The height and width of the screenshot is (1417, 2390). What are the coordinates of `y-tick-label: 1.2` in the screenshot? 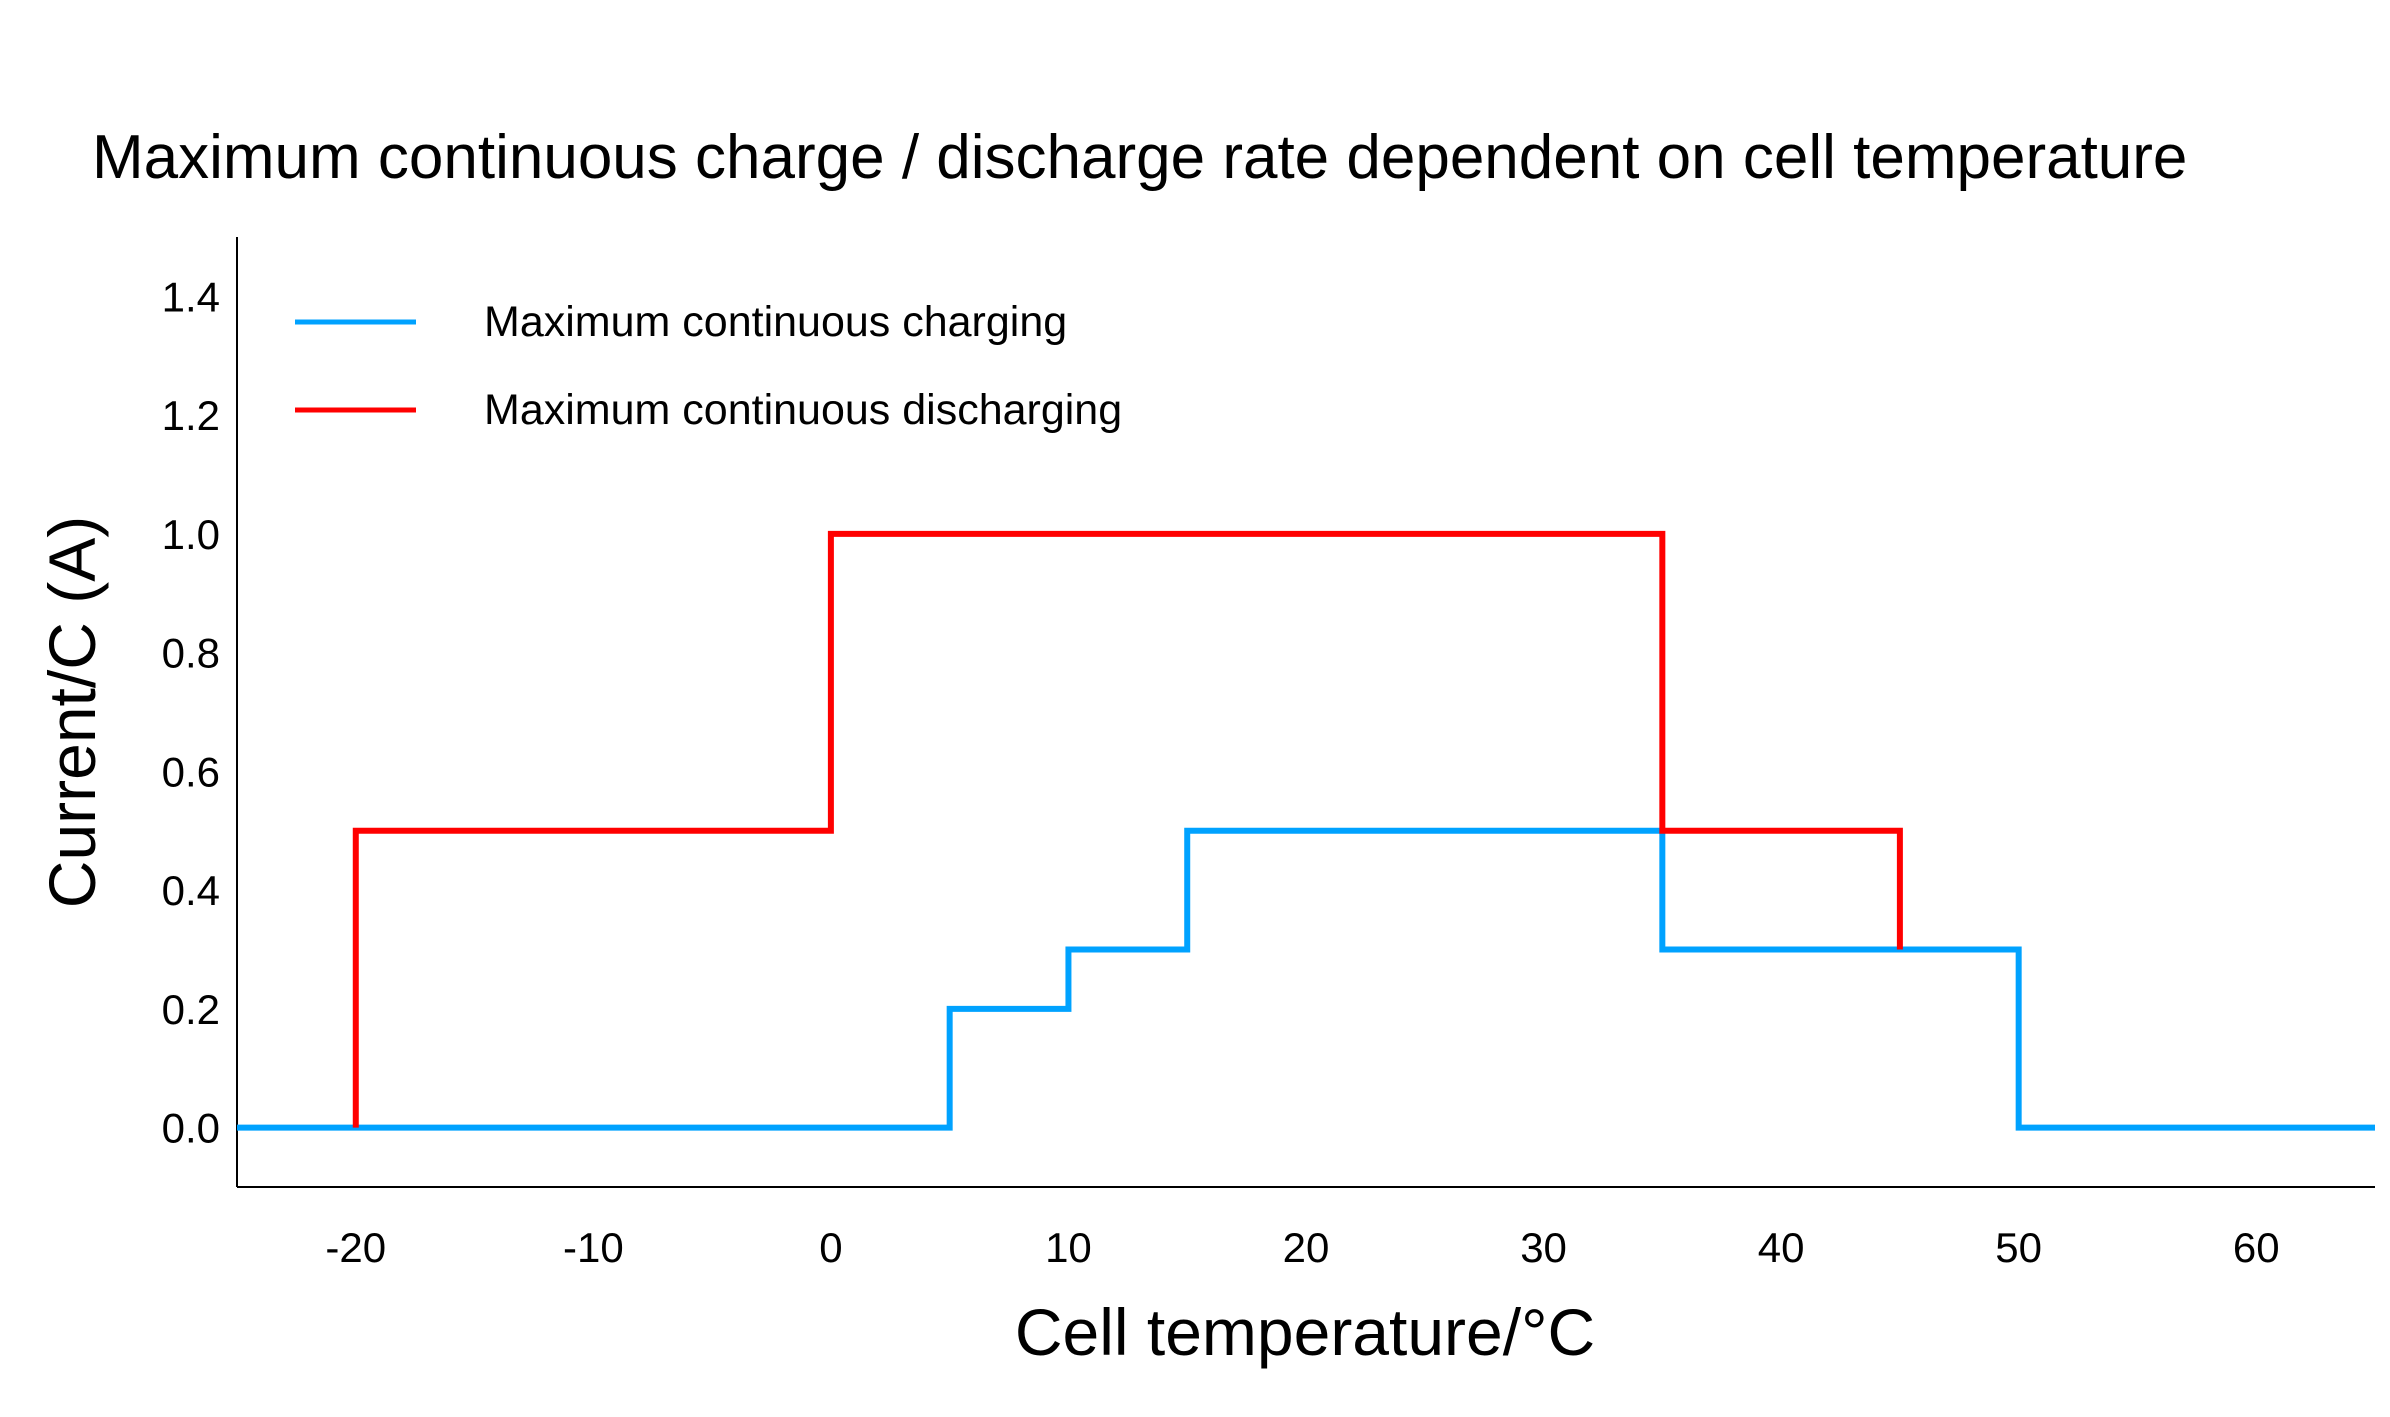 It's located at (191, 415).